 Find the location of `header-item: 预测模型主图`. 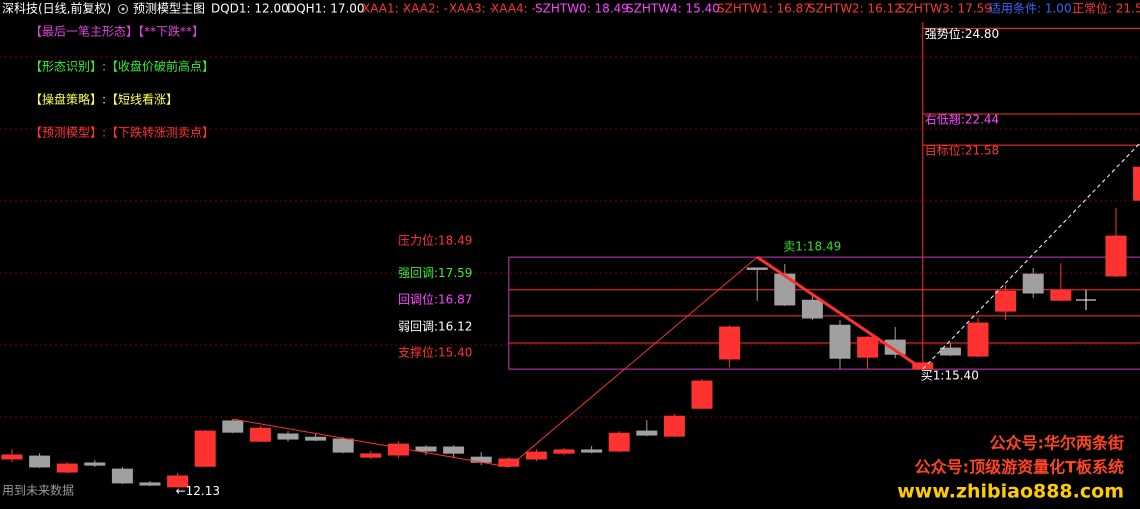

header-item: 预测模型主图 is located at coordinates (169, 9).